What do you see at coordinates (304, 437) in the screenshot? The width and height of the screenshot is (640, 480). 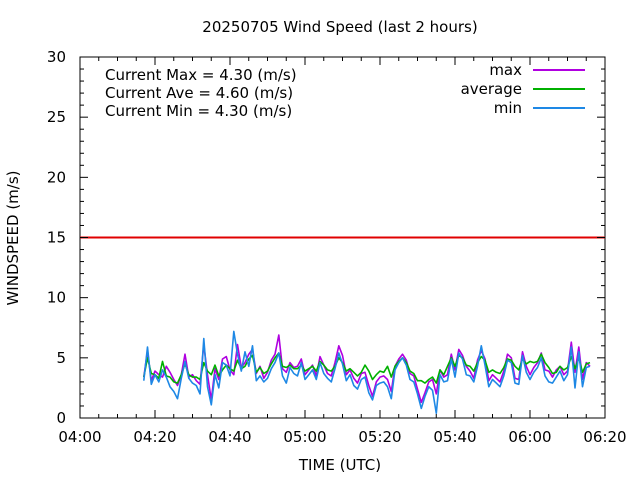 I see `x-tick-label: 05:00` at bounding box center [304, 437].